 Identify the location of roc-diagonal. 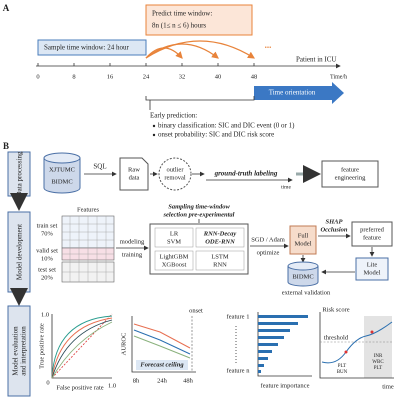
(82, 346).